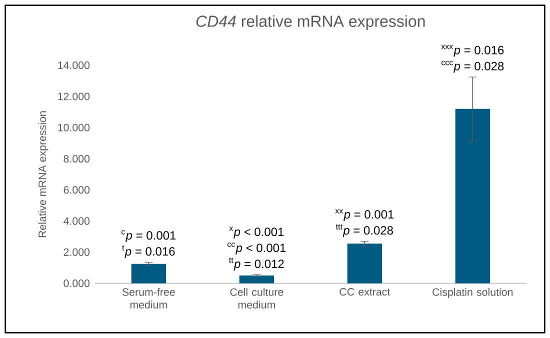 Image resolution: width=550 pixels, height=338 pixels. What do you see at coordinates (43, 174) in the screenshot?
I see `y-axis-title: Relative mRNA expression` at bounding box center [43, 174].